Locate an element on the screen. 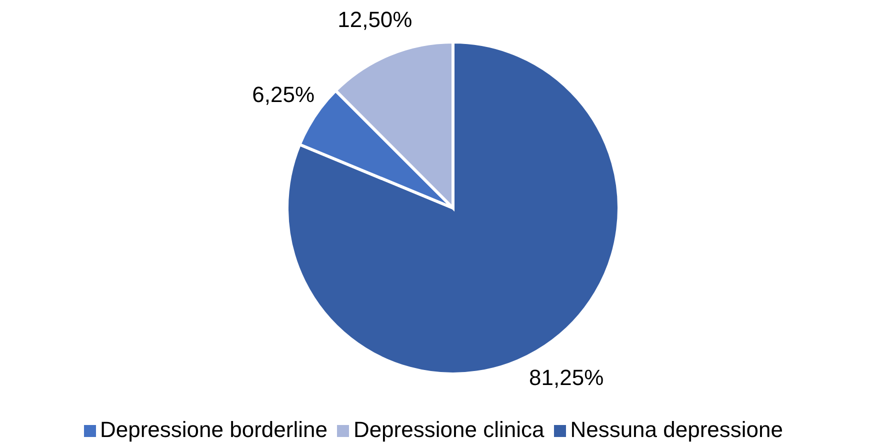  legend-label: Depressione borderline is located at coordinates (214, 429).